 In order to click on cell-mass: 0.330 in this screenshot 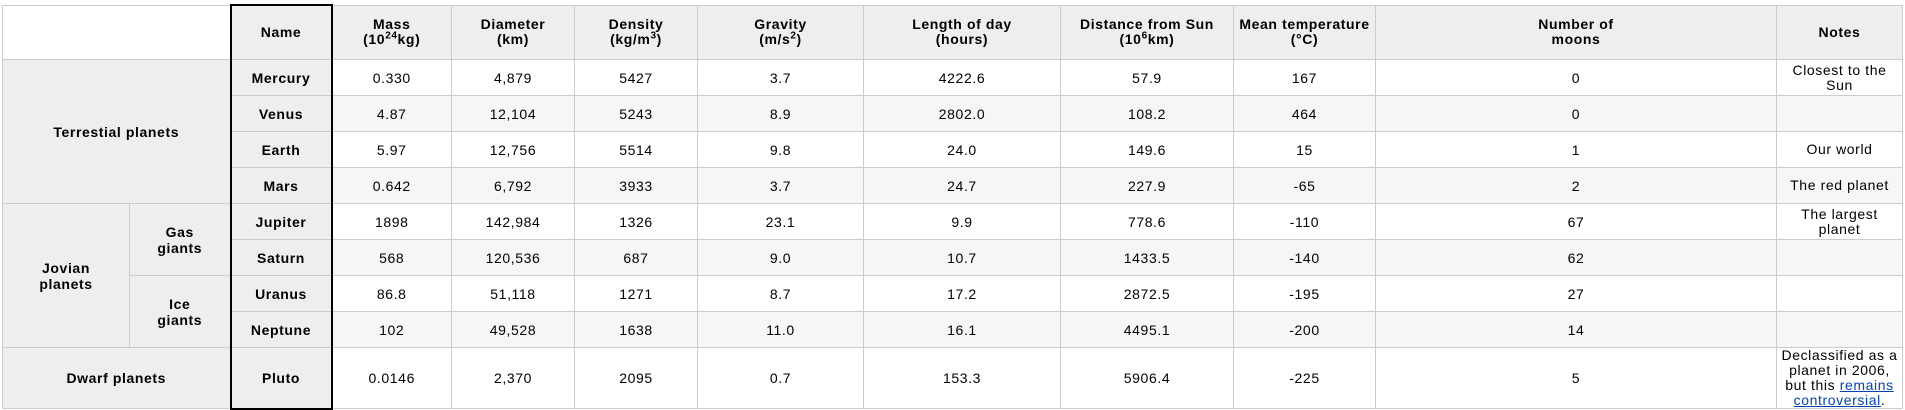, I will do `click(391, 77)`.